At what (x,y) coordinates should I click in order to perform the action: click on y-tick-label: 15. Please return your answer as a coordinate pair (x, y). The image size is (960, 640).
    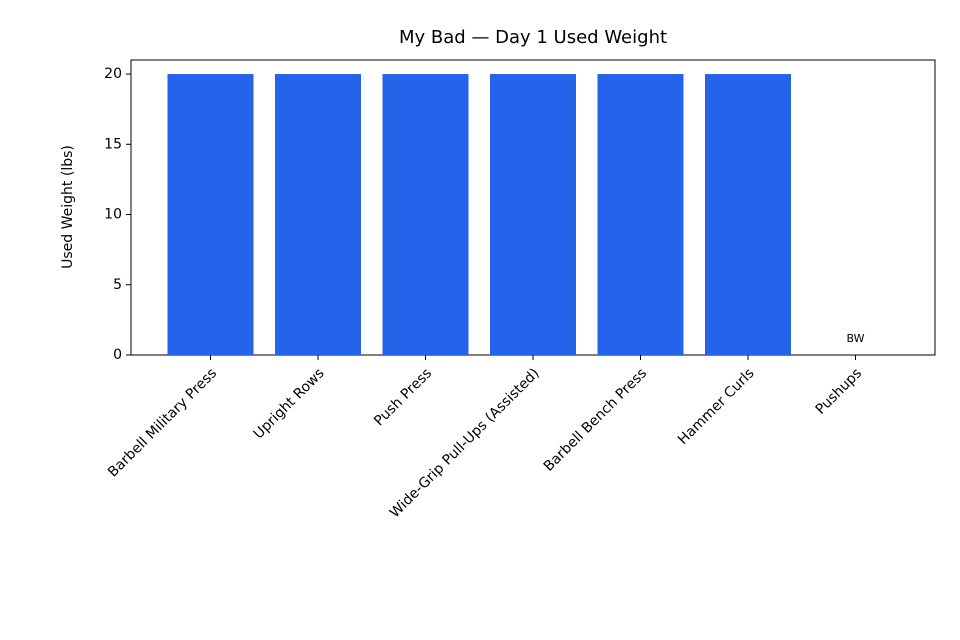
    Looking at the image, I should click on (113, 144).